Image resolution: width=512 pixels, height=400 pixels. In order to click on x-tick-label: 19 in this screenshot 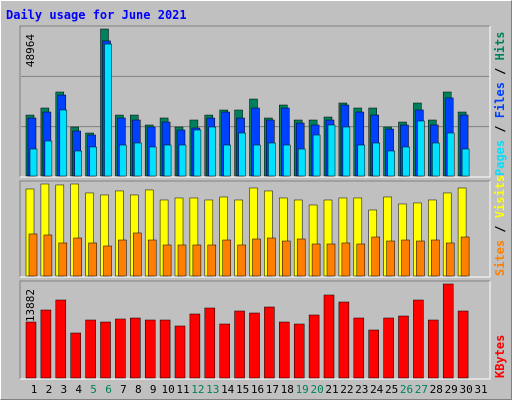, I will do `click(302, 389)`.